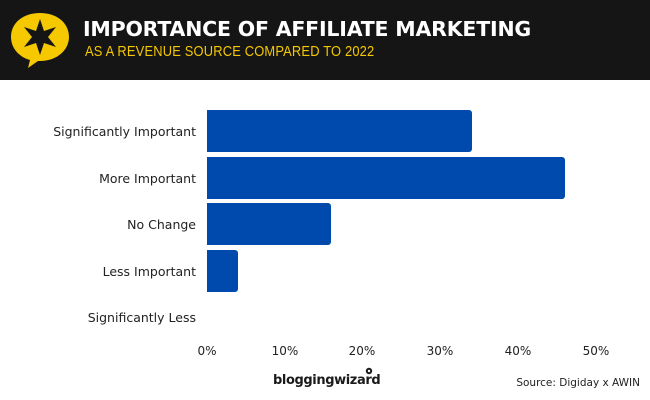 Image resolution: width=650 pixels, height=400 pixels. Describe the element at coordinates (147, 178) in the screenshot. I see `category-label: More Important` at that location.